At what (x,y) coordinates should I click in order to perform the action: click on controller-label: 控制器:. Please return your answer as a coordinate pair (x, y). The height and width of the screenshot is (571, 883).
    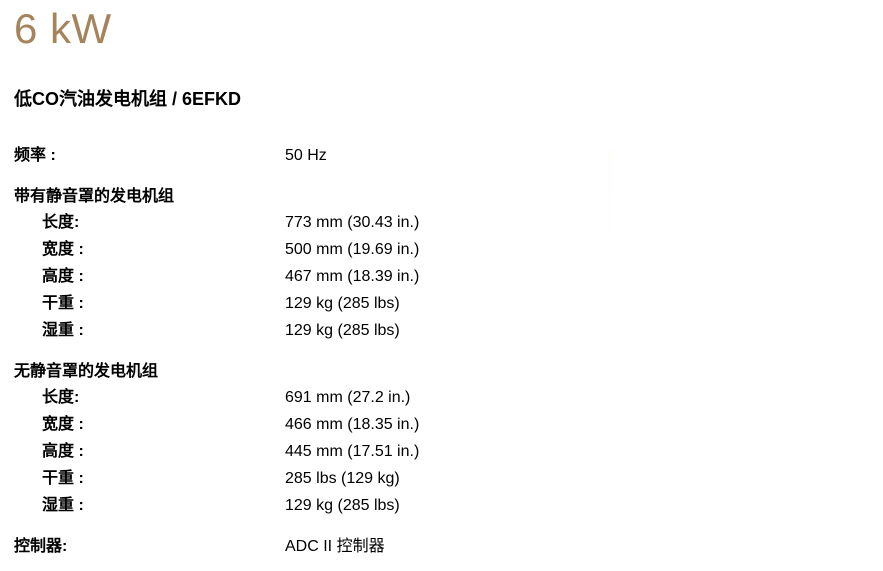
    Looking at the image, I should click on (41, 546).